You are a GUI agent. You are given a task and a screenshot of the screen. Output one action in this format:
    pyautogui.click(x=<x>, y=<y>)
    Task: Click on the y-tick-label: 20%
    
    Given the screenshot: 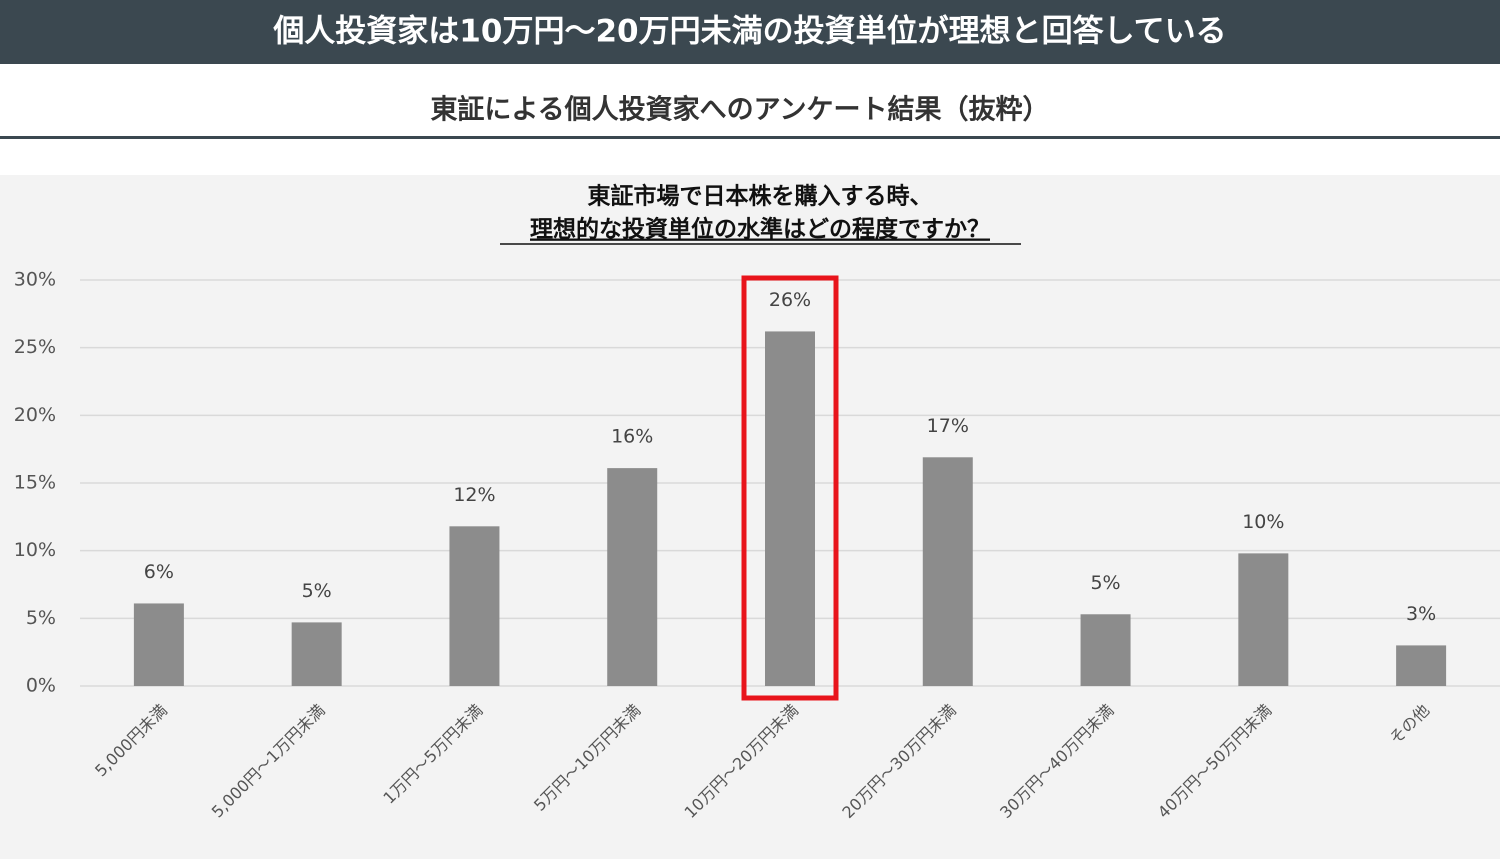 What is the action you would take?
    pyautogui.click(x=35, y=415)
    